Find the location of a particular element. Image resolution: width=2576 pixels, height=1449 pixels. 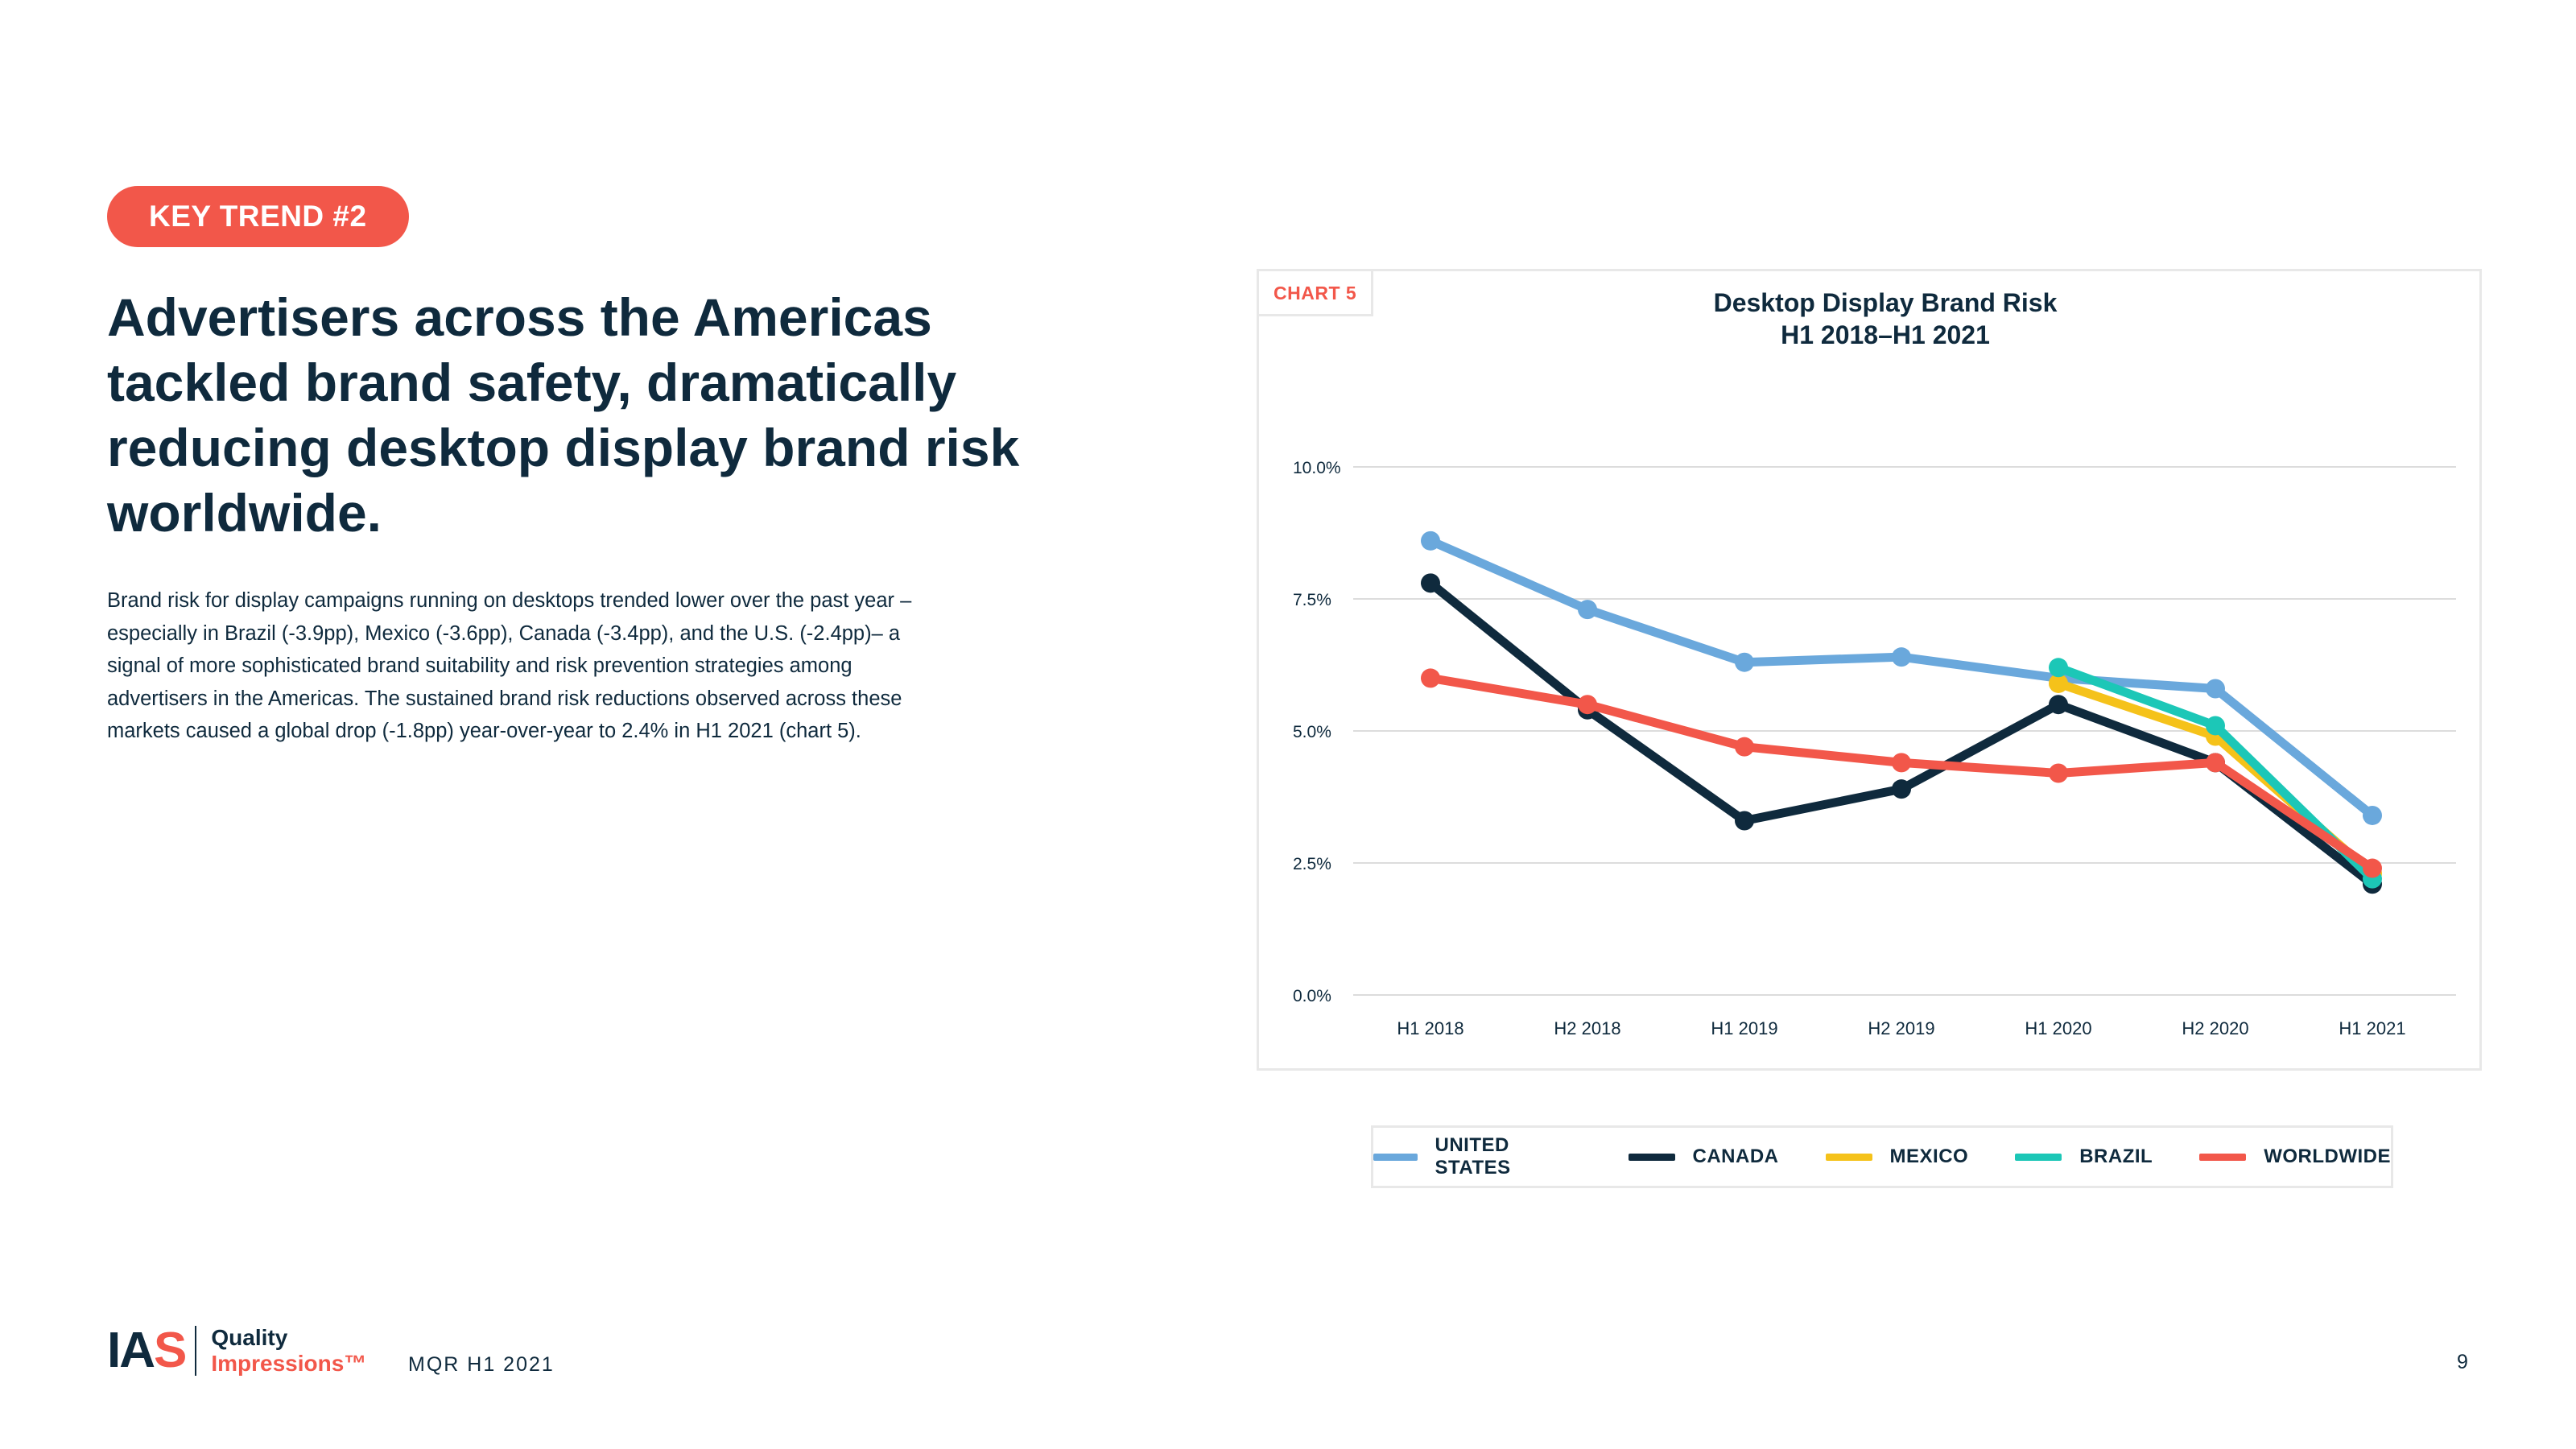

y-tick-label: 2.5% is located at coordinates (1312, 864).